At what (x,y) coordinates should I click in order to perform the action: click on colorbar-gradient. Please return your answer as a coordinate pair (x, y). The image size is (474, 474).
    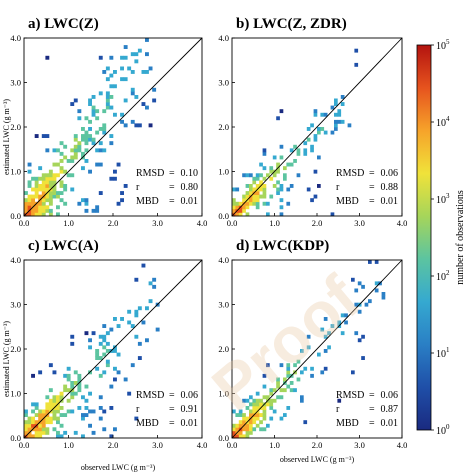
    Looking at the image, I should click on (424, 237).